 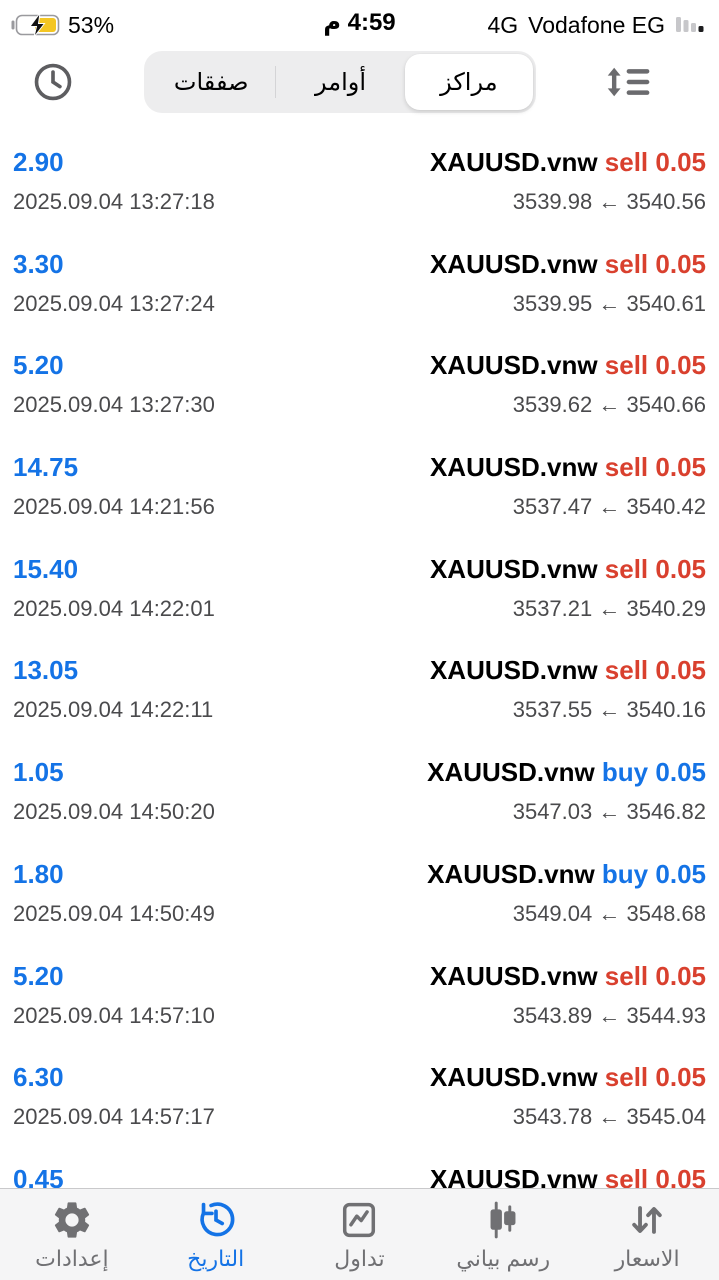 I want to click on history-tabs: مراكز أوامر صفقات, so click(x=340, y=82).